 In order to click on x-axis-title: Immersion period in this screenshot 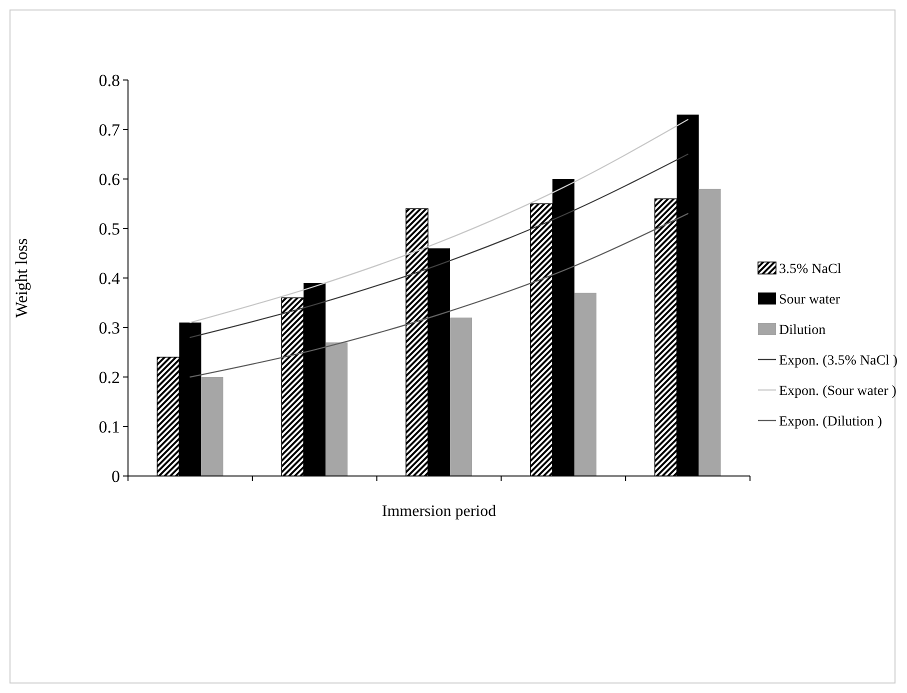, I will do `click(439, 511)`.